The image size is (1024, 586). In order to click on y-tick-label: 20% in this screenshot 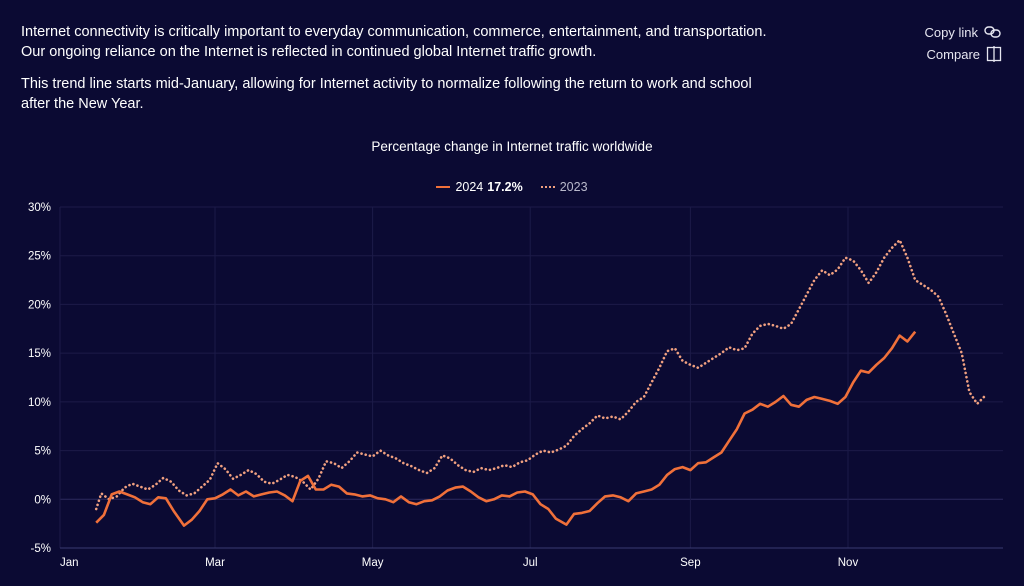, I will do `click(39, 305)`.